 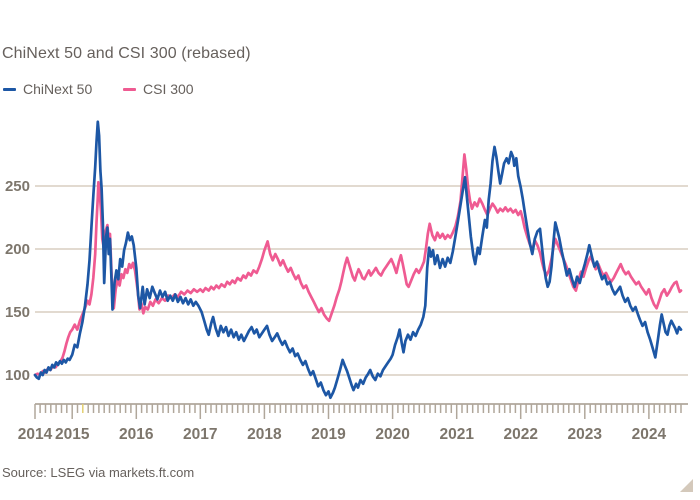 What do you see at coordinates (361, 411) in the screenshot?
I see `x-axis` at bounding box center [361, 411].